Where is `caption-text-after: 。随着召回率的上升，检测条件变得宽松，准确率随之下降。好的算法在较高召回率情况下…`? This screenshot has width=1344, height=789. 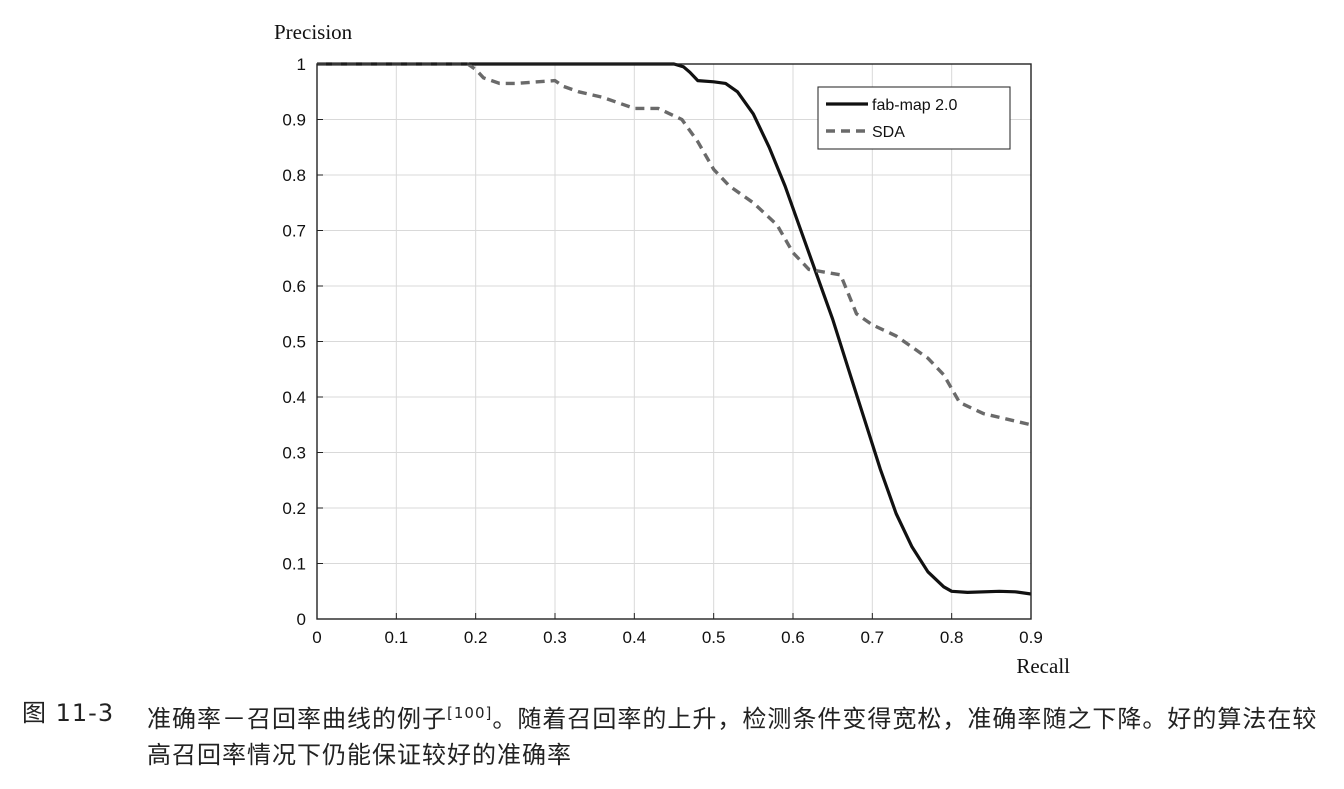 caption-text-after: 。随着召回率的上升，检测条件变得宽松，准确率随之下降。好的算法在较高召回率情况下… is located at coordinates (732, 737).